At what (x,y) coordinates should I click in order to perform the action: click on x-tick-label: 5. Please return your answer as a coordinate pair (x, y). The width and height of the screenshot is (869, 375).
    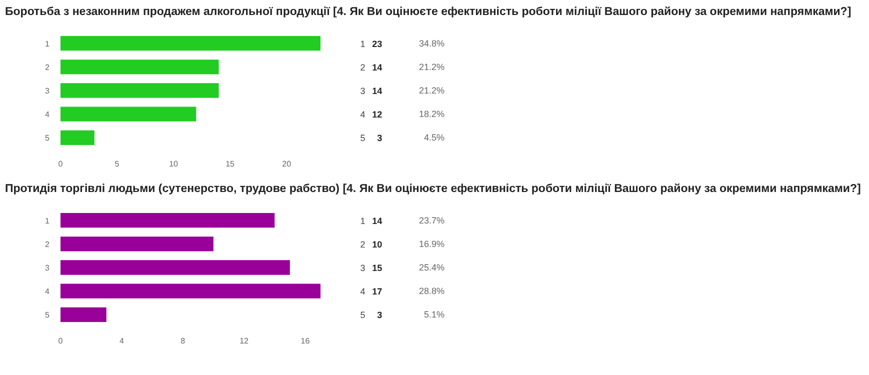
    Looking at the image, I should click on (117, 164).